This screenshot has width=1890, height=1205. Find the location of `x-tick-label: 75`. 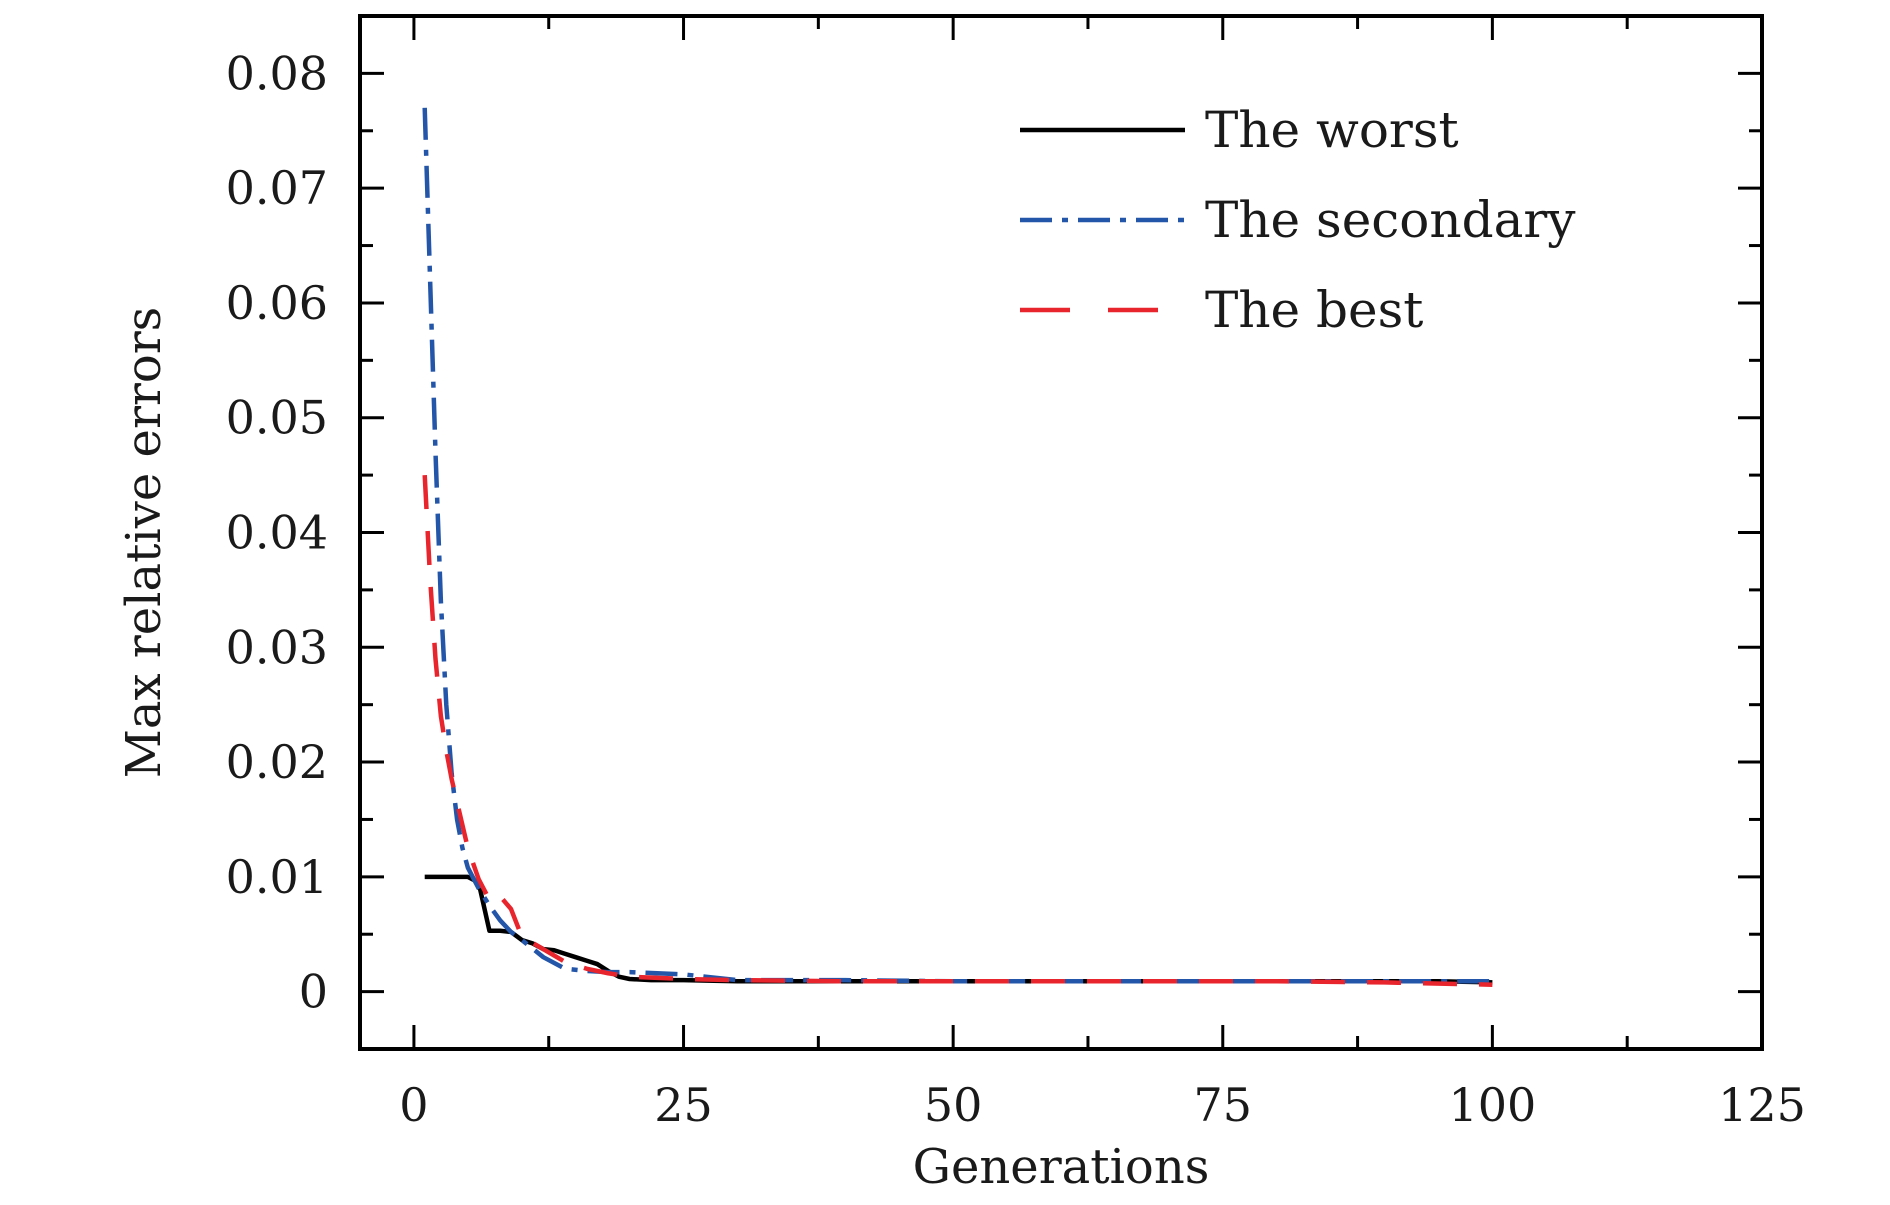

x-tick-label: 75 is located at coordinates (1222, 1105).